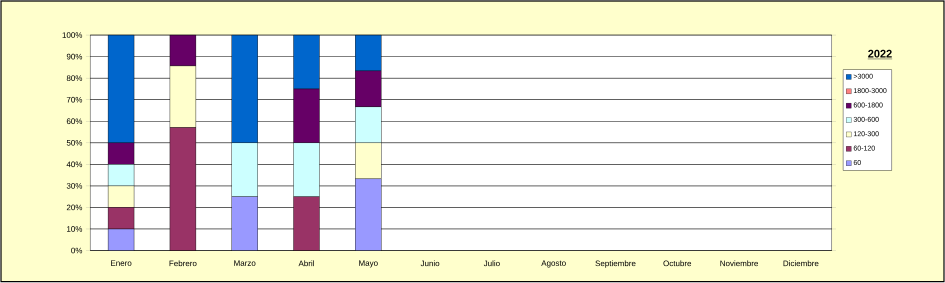 Image resolution: width=945 pixels, height=283 pixels. I want to click on legend-title: 2022, so click(880, 54).